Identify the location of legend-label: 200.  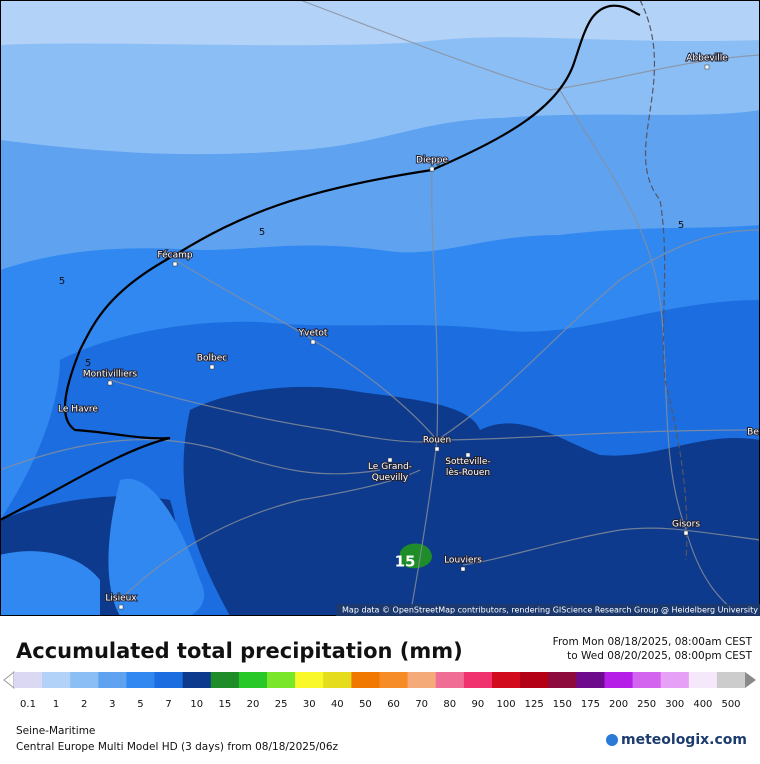
(618, 704).